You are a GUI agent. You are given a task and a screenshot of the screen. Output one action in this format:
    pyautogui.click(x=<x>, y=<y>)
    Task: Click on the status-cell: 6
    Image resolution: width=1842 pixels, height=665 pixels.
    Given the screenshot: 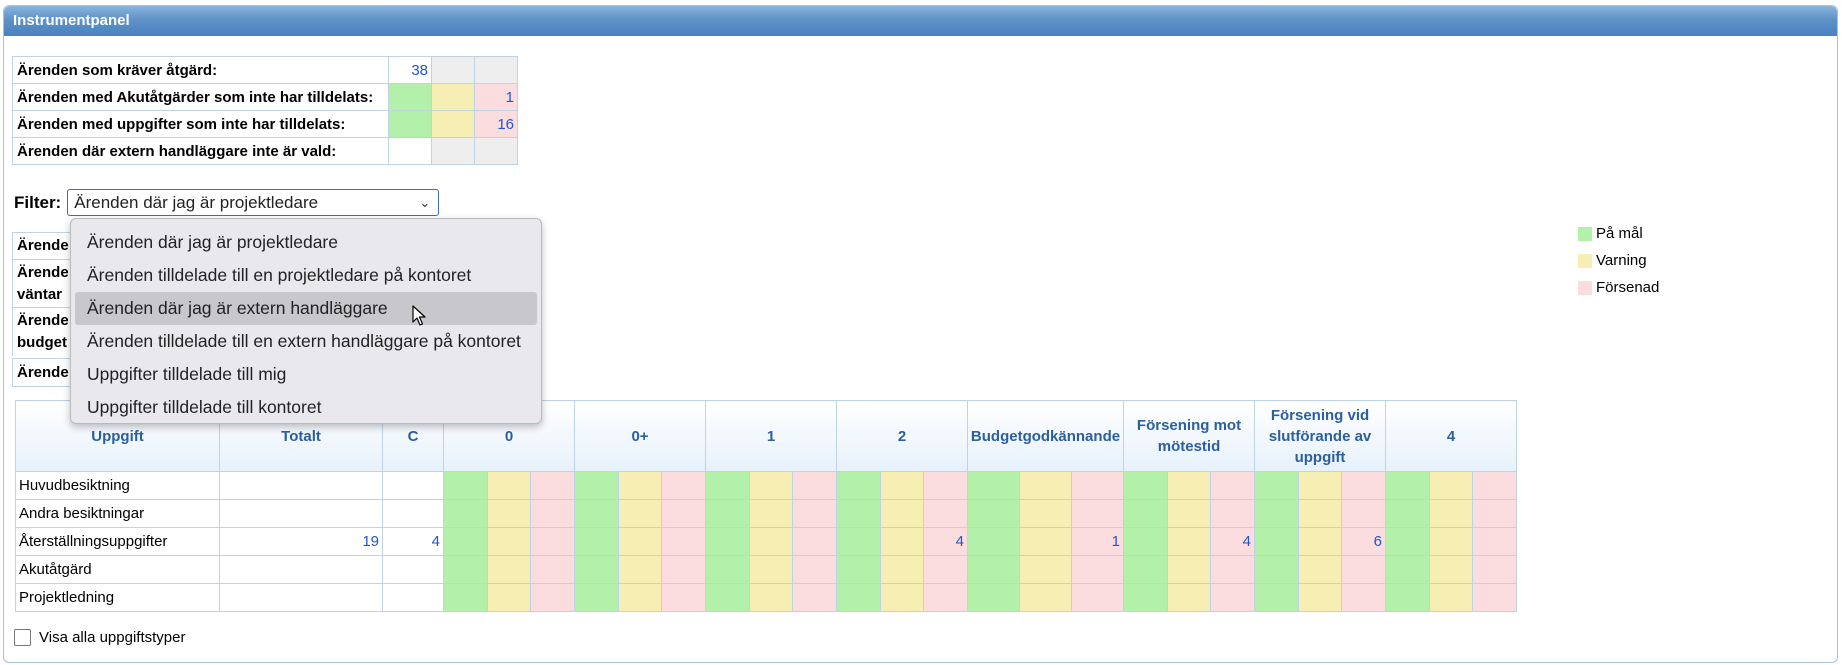 What is the action you would take?
    pyautogui.click(x=1363, y=541)
    